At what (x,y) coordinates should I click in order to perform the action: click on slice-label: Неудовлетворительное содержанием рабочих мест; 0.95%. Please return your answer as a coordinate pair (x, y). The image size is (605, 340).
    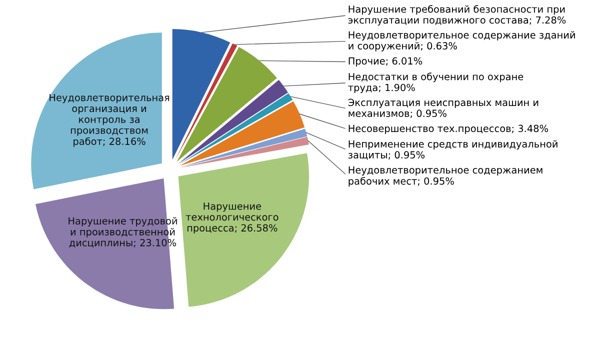
    Looking at the image, I should click on (445, 176).